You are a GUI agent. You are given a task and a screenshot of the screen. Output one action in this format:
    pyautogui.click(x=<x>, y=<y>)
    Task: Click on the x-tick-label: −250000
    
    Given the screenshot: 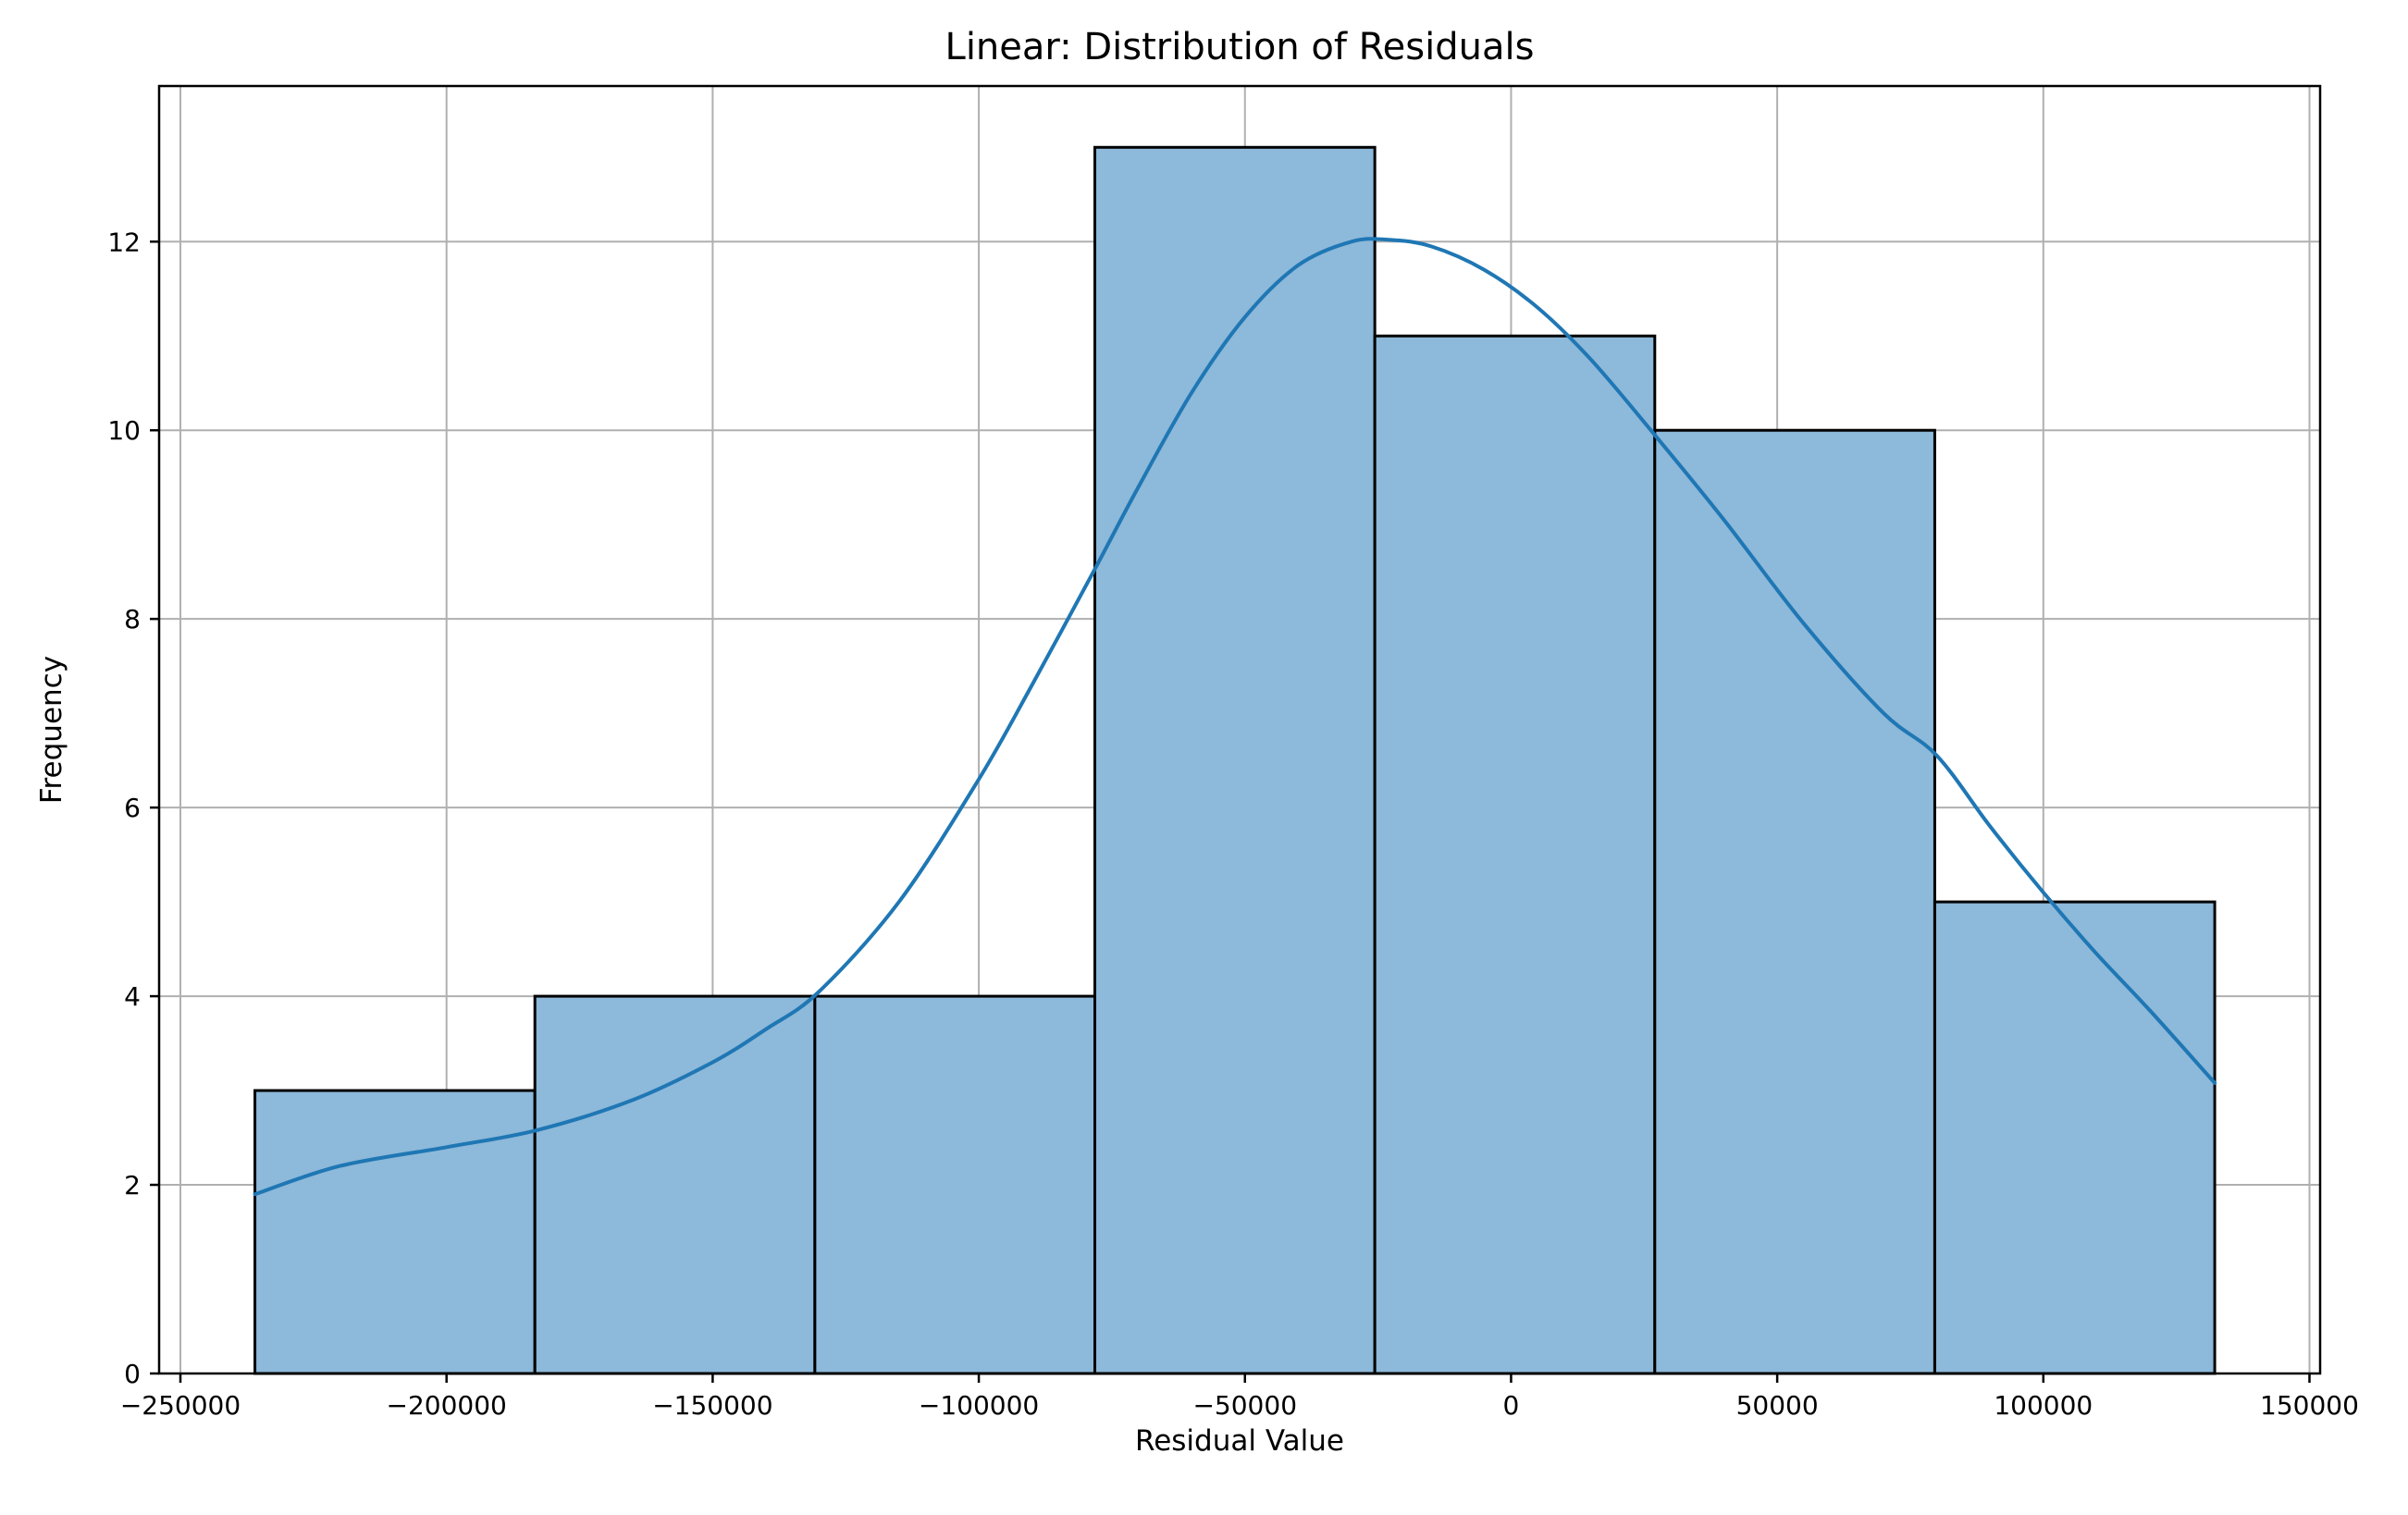 What is the action you would take?
    pyautogui.click(x=180, y=1405)
    